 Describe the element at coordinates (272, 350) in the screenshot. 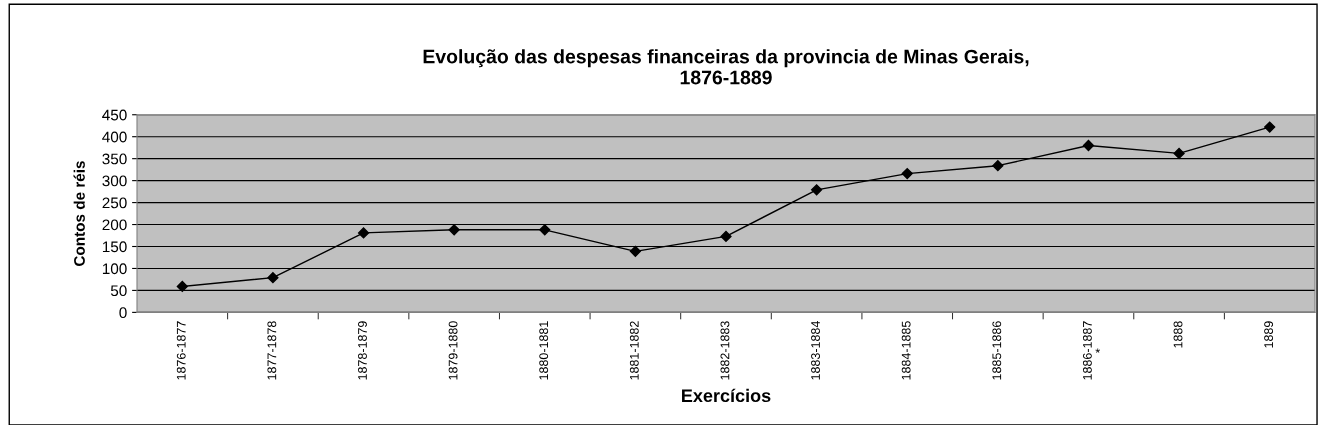

I see `x-tick-label: 1877-1878` at that location.